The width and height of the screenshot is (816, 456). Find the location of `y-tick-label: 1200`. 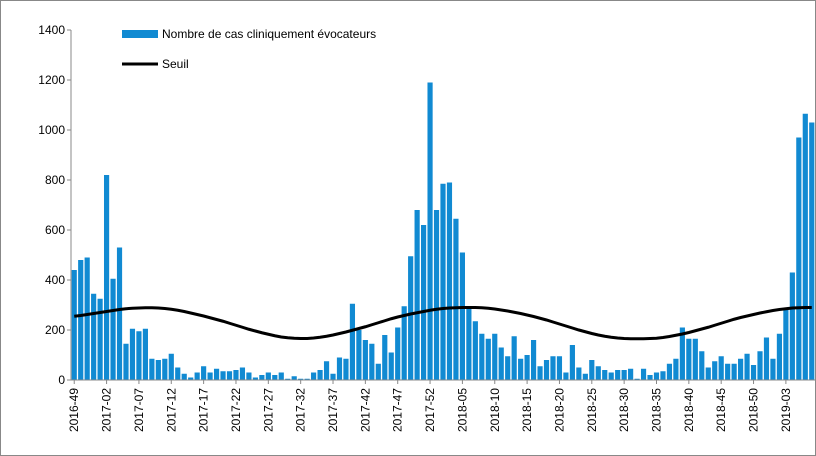

y-tick-label: 1200 is located at coordinates (51, 80).